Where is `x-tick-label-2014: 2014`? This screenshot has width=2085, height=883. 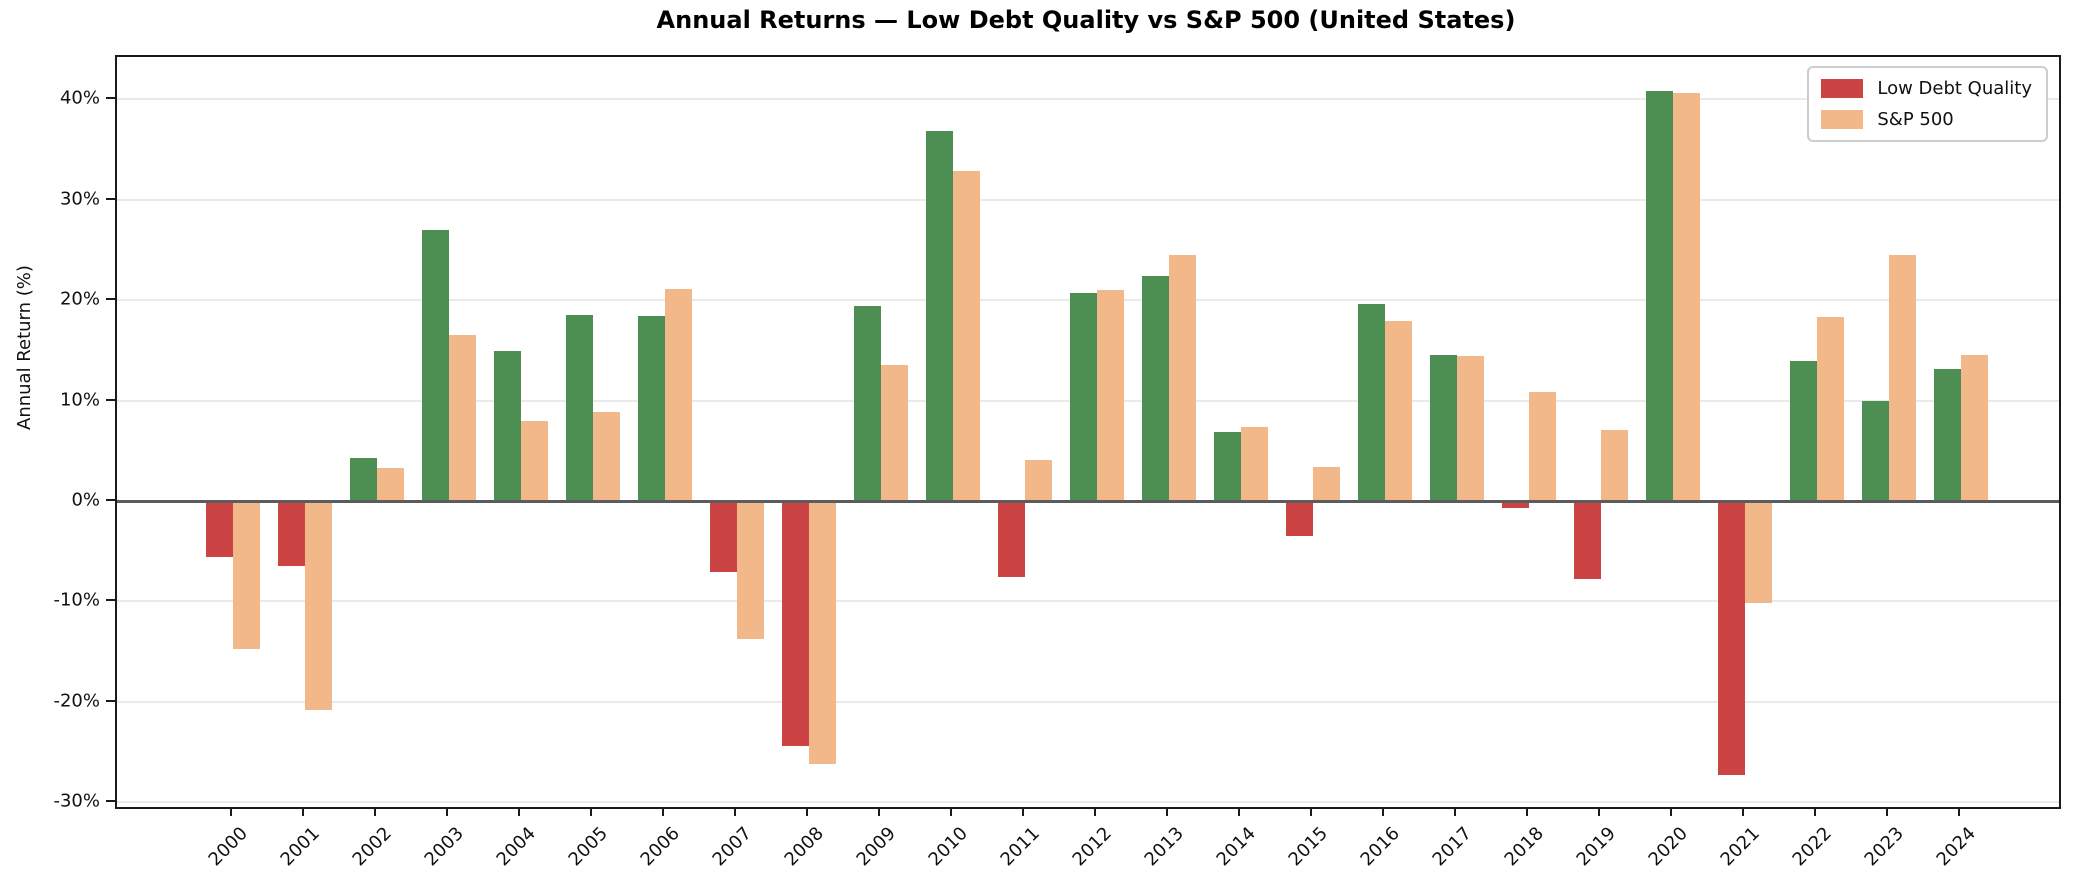
x-tick-label-2014: 2014 is located at coordinates (1236, 847).